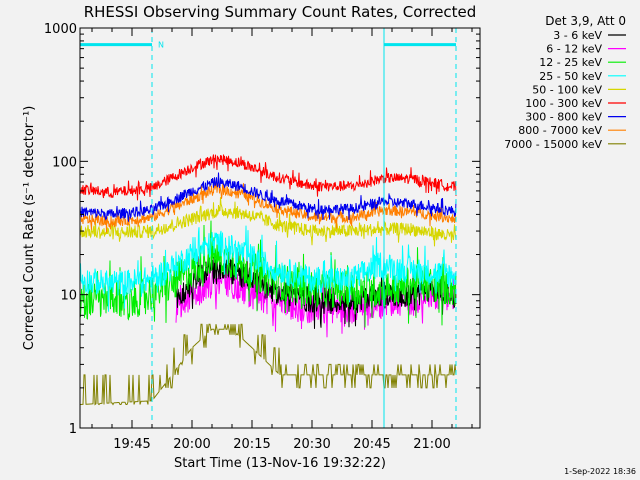 The image size is (640, 480). Describe the element at coordinates (553, 144) in the screenshot. I see `legend-entry-label: 7000 - 15000 keV` at that location.